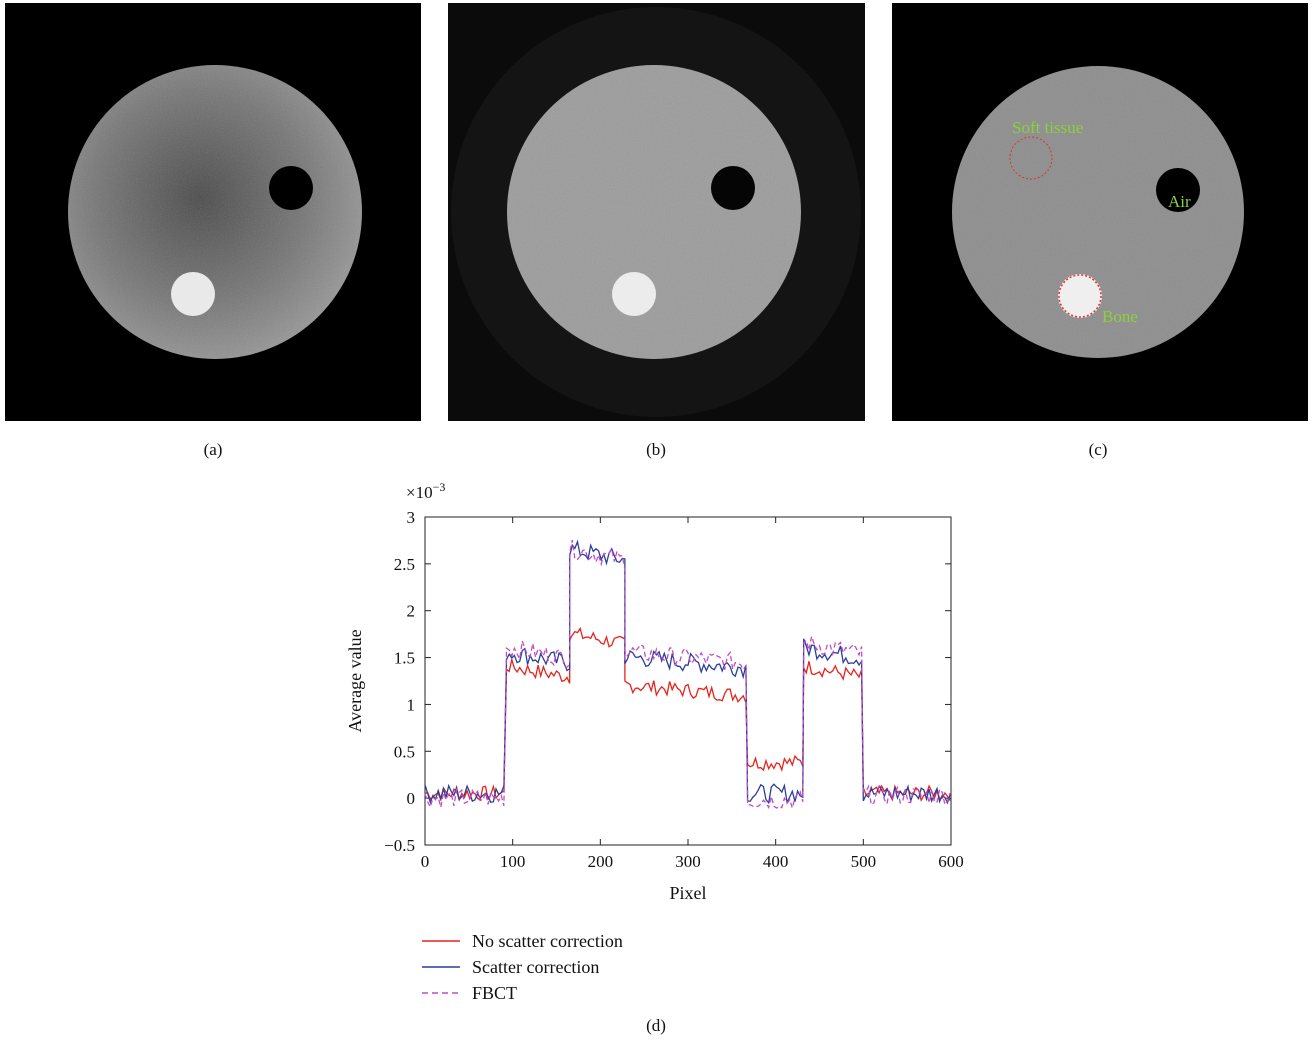 This screenshot has height=1043, width=1312. I want to click on series-line-scatter, so click(687, 672).